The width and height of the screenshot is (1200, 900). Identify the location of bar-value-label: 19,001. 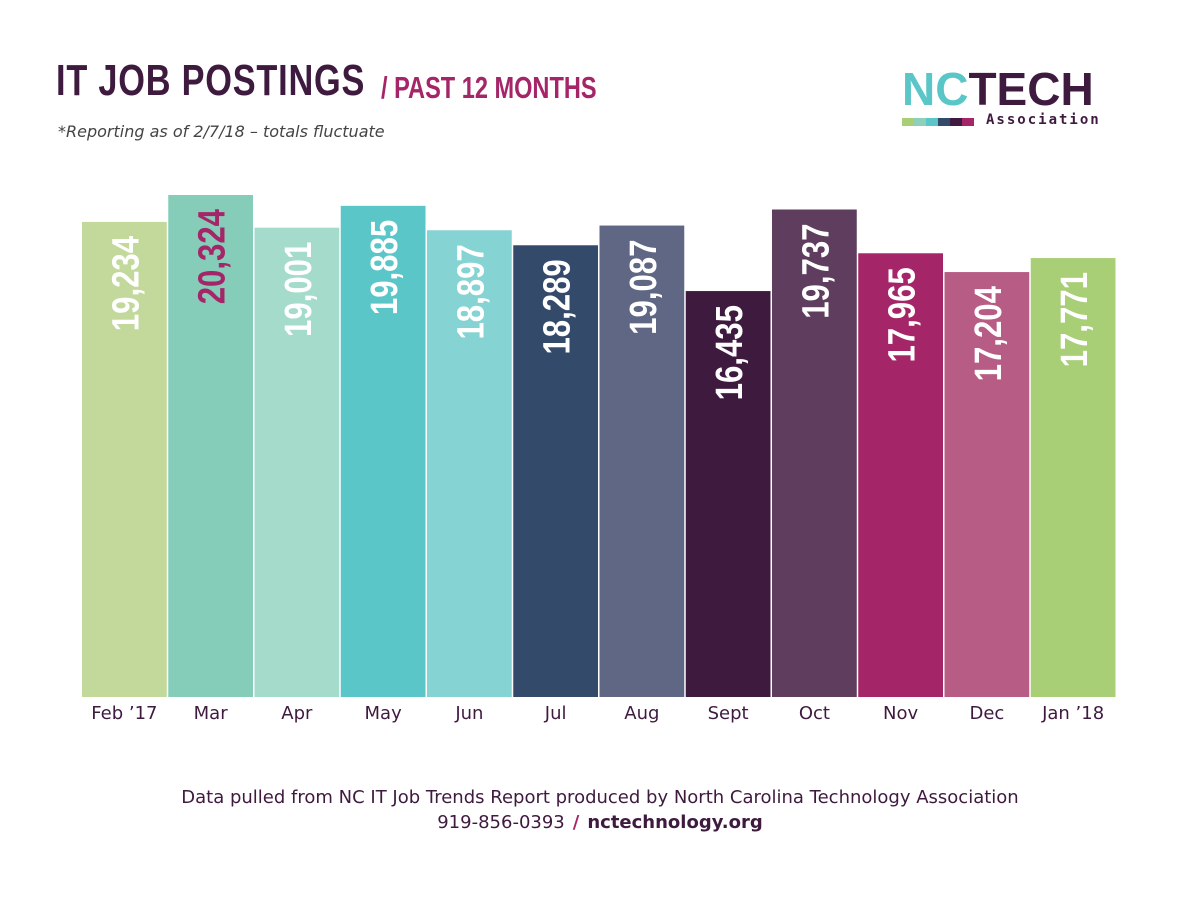
(299, 289).